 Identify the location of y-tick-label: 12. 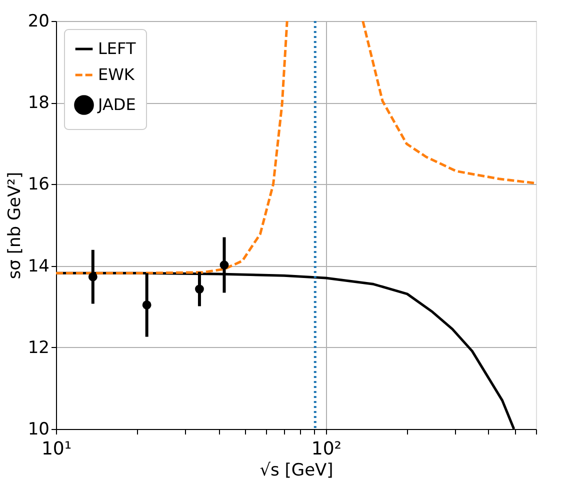
(39, 348).